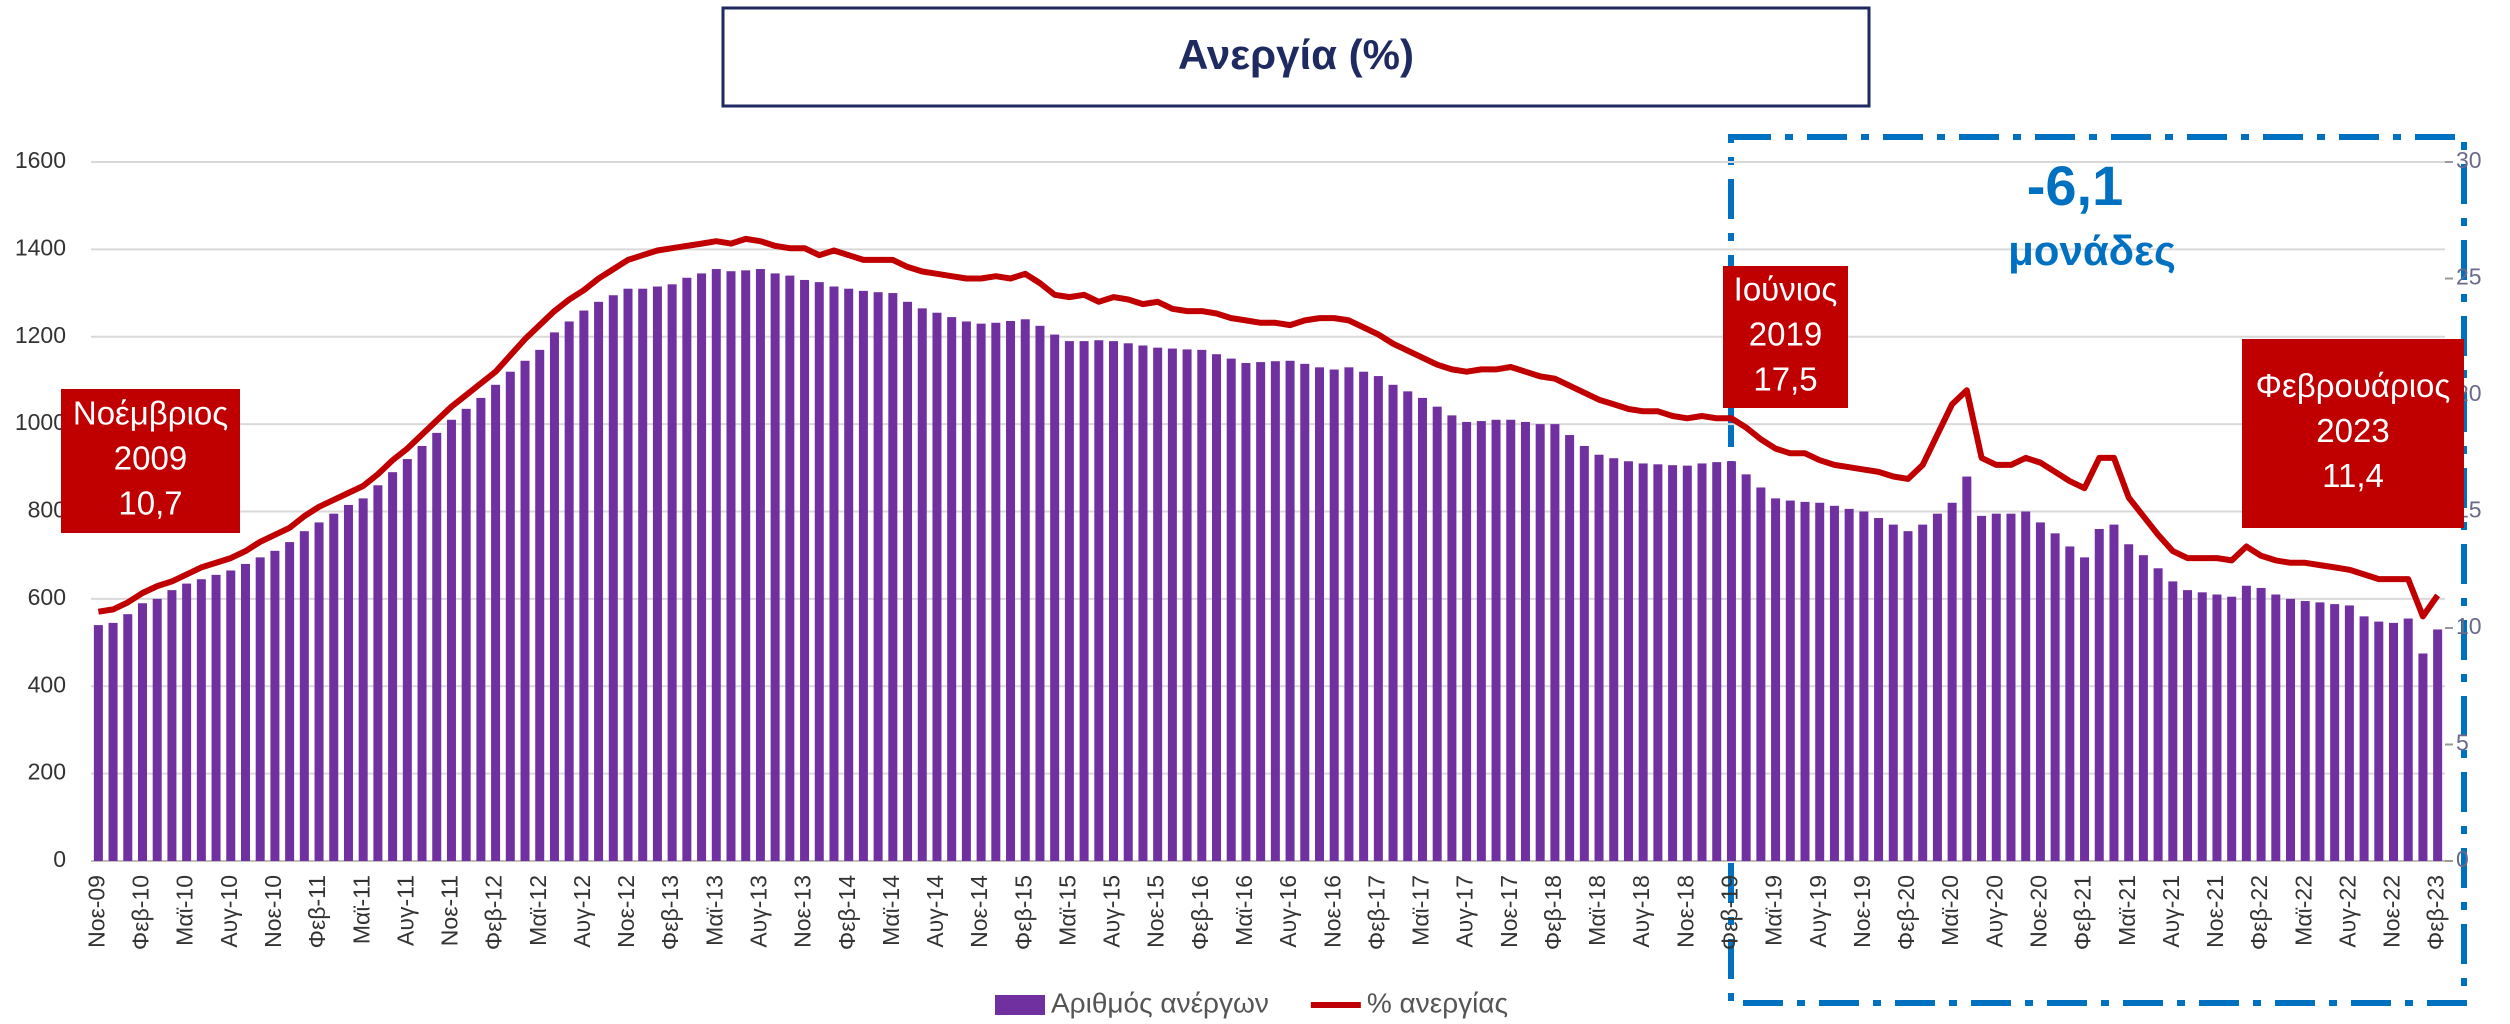 The image size is (2510, 1024). I want to click on y-tick-label: 600, so click(47, 597).